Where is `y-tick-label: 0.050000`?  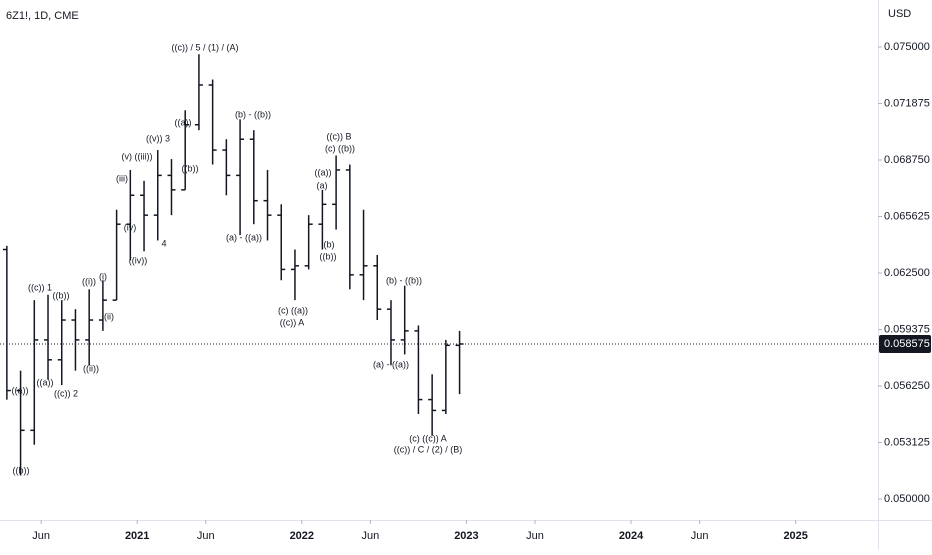
y-tick-label: 0.050000 is located at coordinates (907, 499).